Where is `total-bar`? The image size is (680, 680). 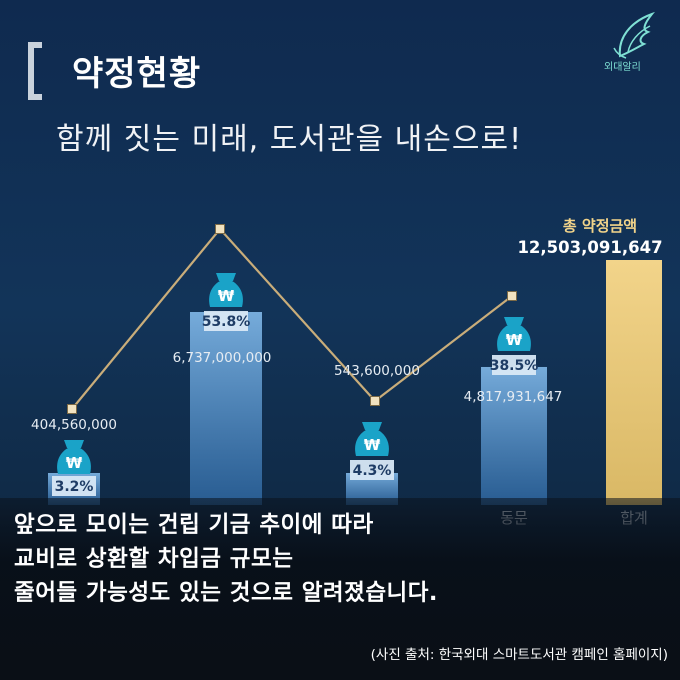 total-bar is located at coordinates (634, 382).